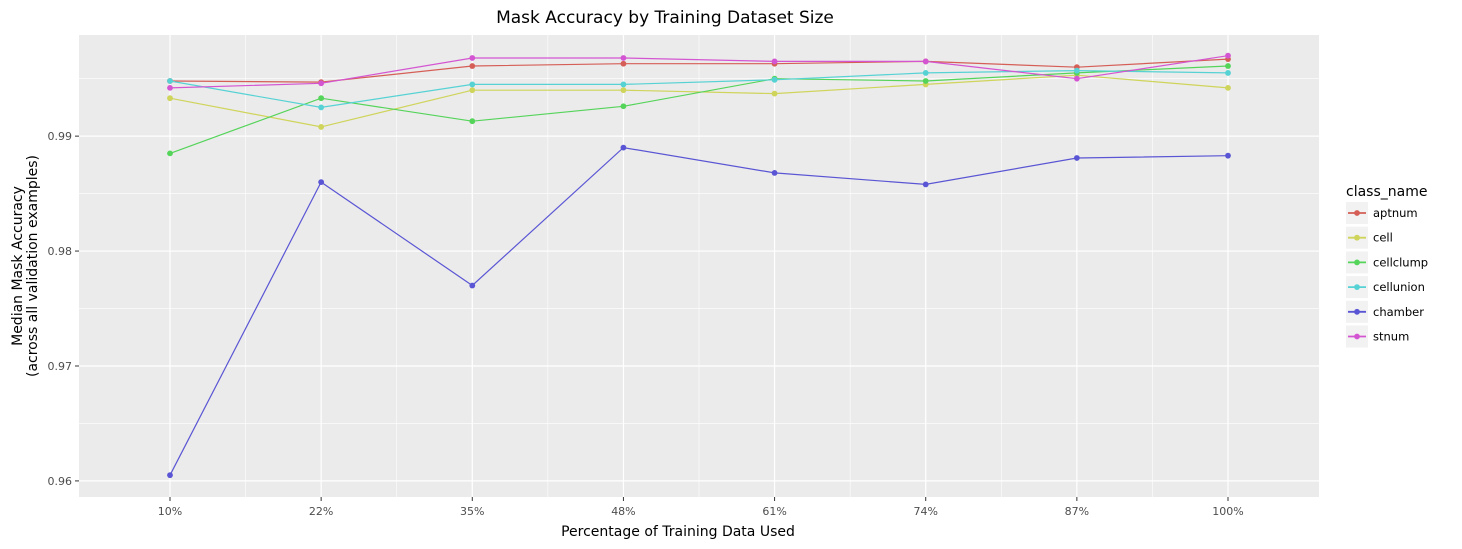 This screenshot has width=1462, height=549. Describe the element at coordinates (321, 511) in the screenshot. I see `x-tick-label: 22%` at that location.